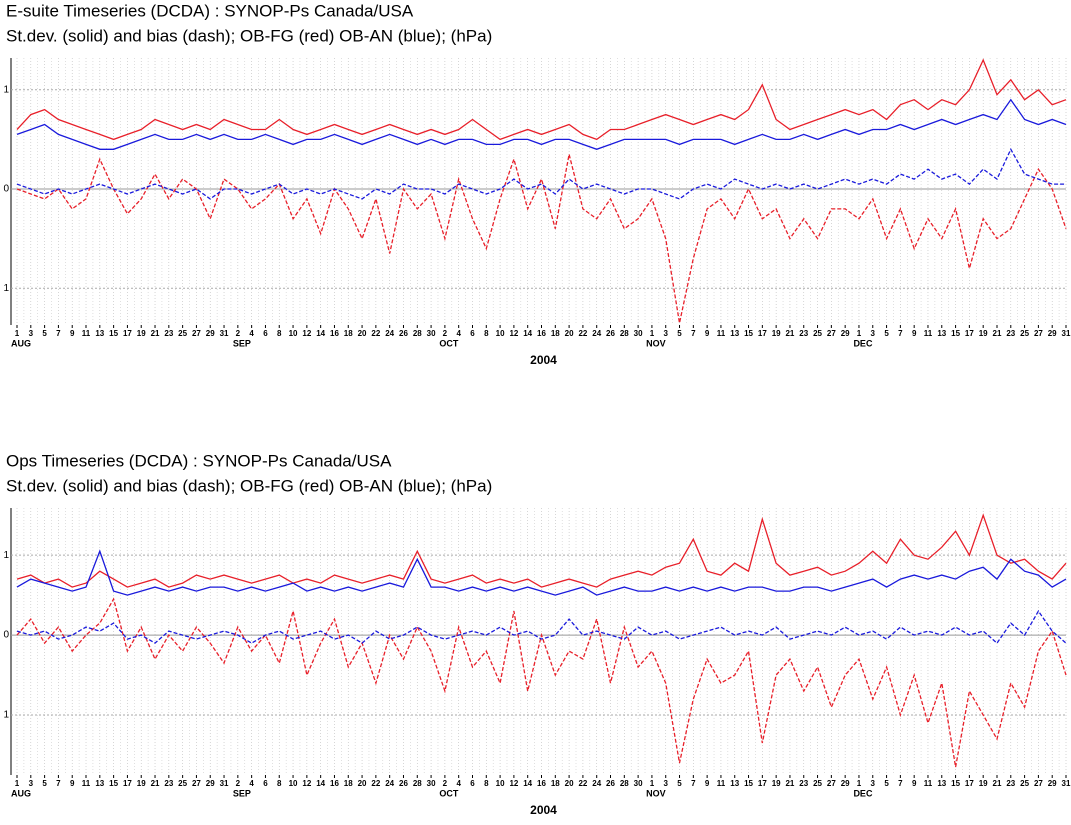 This screenshot has height=825, width=1071. I want to click on x-tick-label: 4, so click(458, 783).